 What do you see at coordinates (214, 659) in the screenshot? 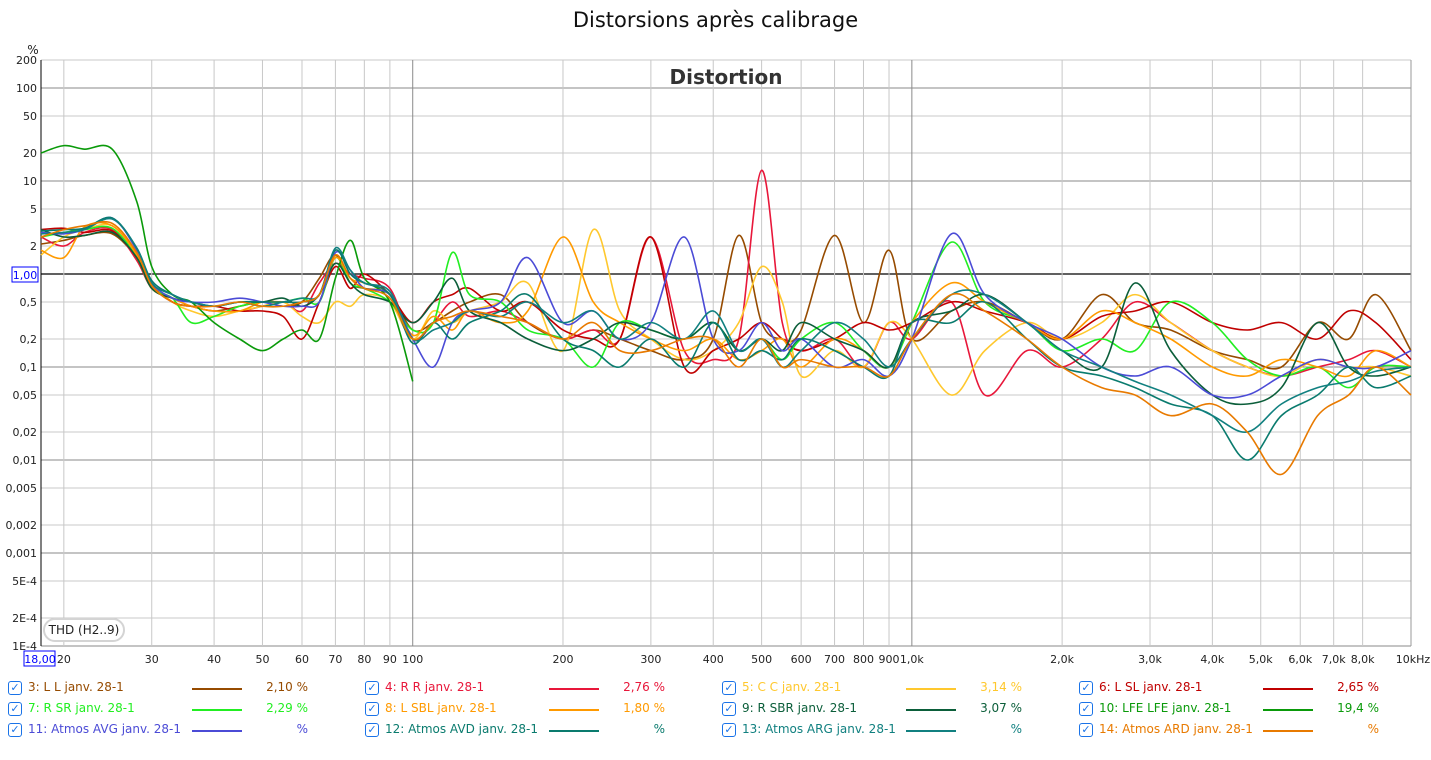
I see `x-tick-label: 40` at bounding box center [214, 659].